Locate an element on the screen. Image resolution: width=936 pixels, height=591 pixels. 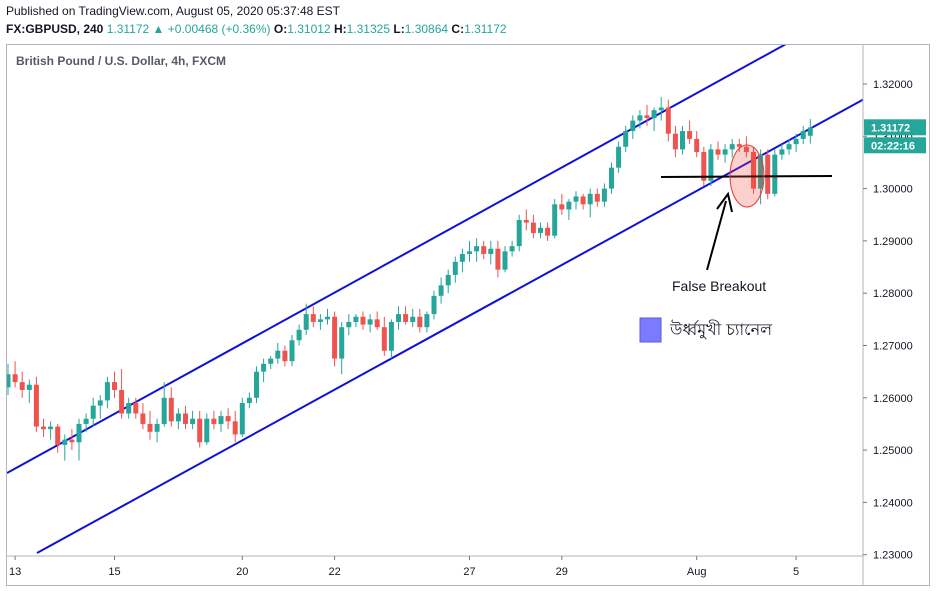
countdown-label: 02:22:16 is located at coordinates (893, 146).